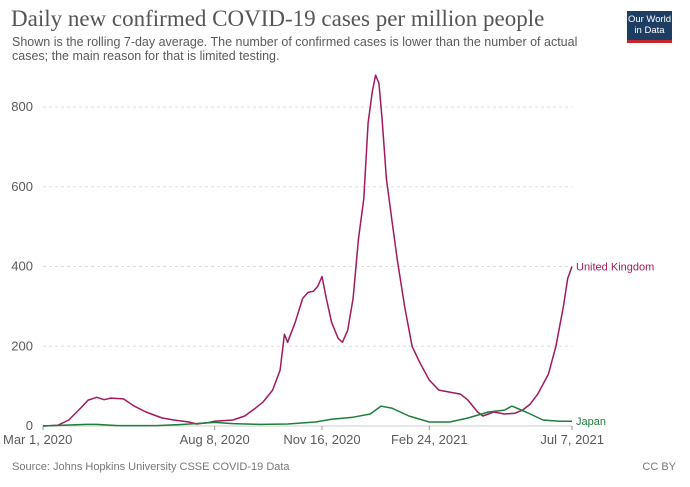 This screenshot has height=487, width=690. Describe the element at coordinates (215, 439) in the screenshot. I see `x-tick-label: Aug 8, 2020` at that location.